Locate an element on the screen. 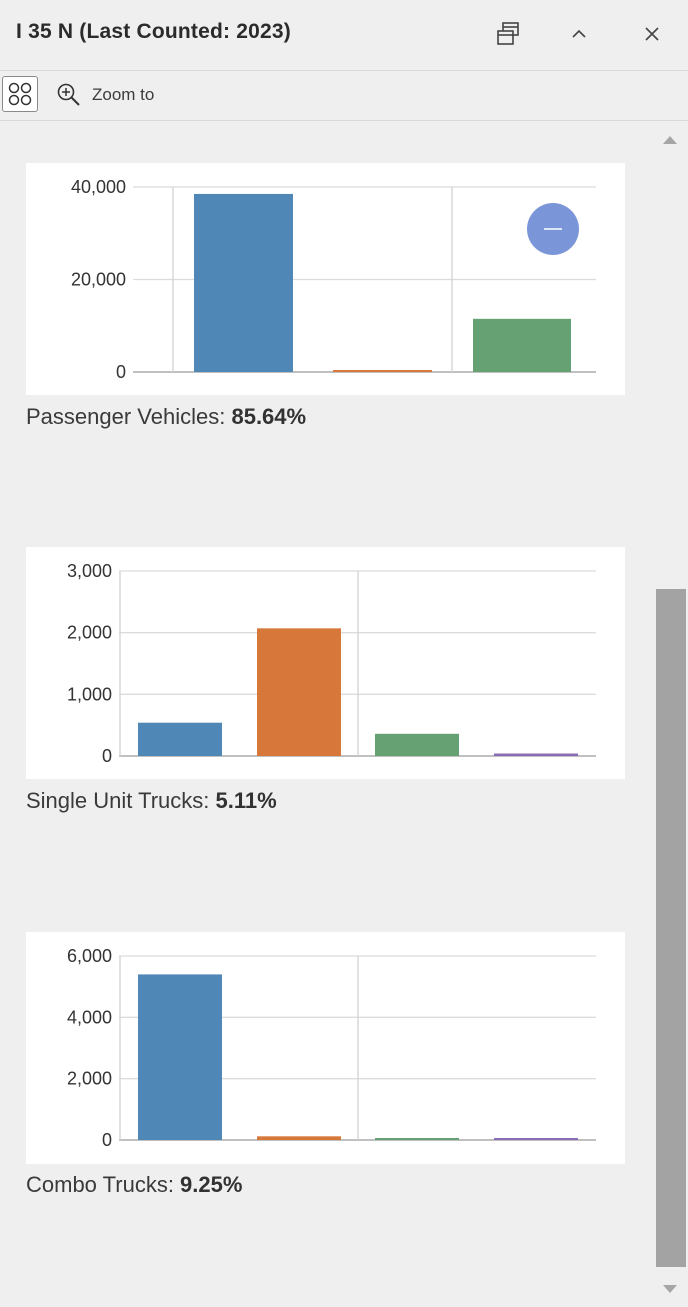 The width and height of the screenshot is (688, 1307). caption-label: Passenger Vehicles: is located at coordinates (129, 416).